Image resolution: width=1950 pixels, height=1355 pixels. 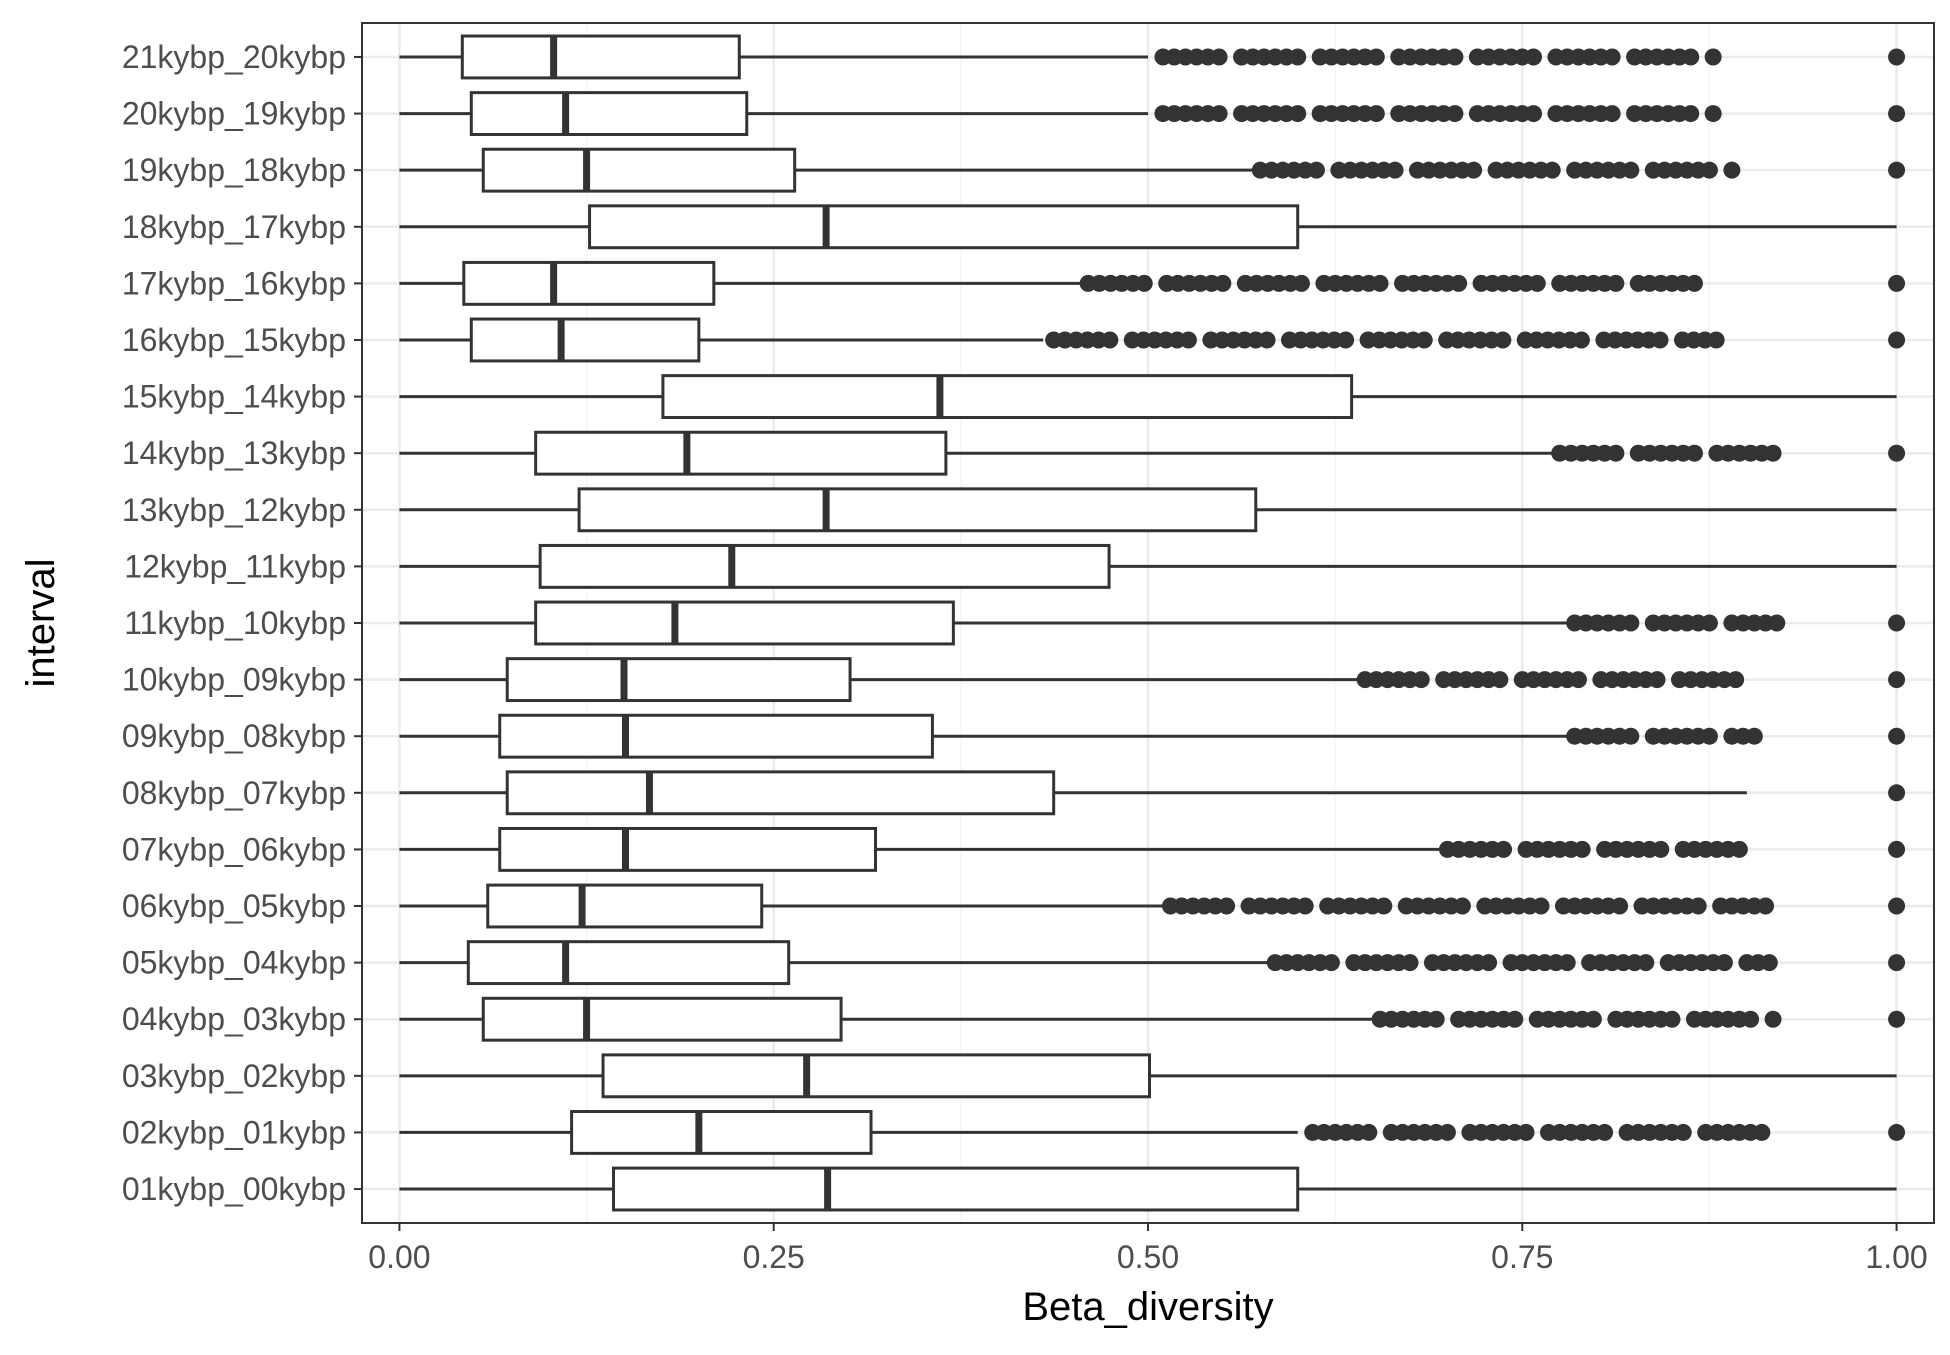 What do you see at coordinates (1152, 1019) in the screenshot?
I see `box-04kybp_03kybp` at bounding box center [1152, 1019].